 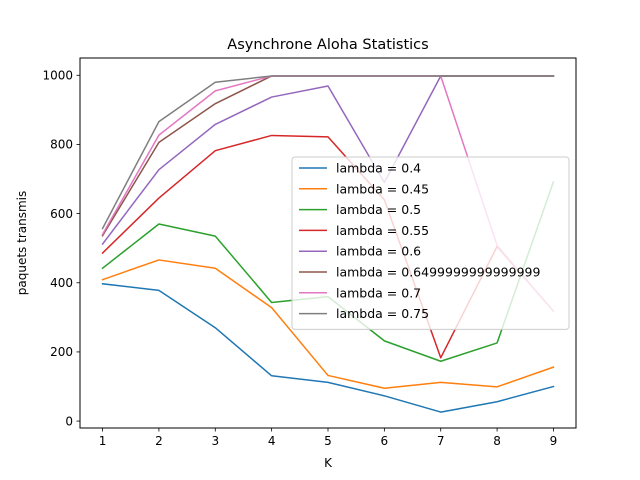 I want to click on x-tick-label: 7, so click(x=441, y=441).